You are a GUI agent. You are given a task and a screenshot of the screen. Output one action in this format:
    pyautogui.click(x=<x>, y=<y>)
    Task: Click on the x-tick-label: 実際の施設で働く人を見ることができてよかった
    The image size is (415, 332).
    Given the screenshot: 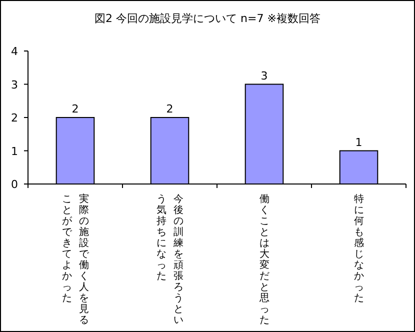 What is the action you would take?
    pyautogui.click(x=75, y=260)
    